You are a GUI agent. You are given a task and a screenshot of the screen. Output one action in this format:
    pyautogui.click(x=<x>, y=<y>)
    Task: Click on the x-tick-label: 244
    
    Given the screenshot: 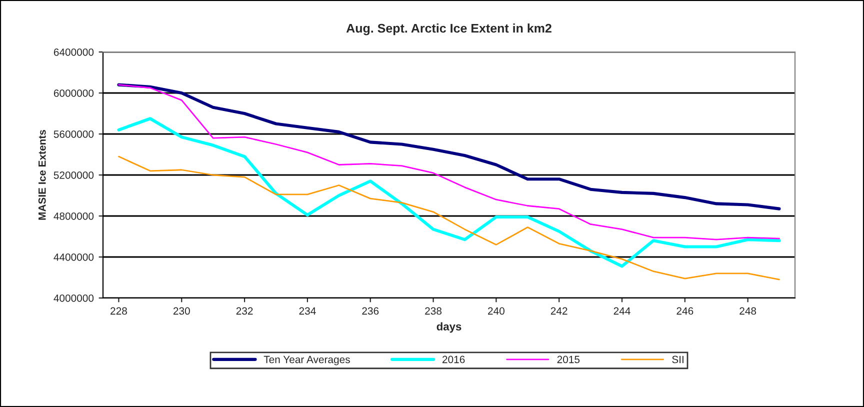 What is the action you would take?
    pyautogui.click(x=622, y=311)
    